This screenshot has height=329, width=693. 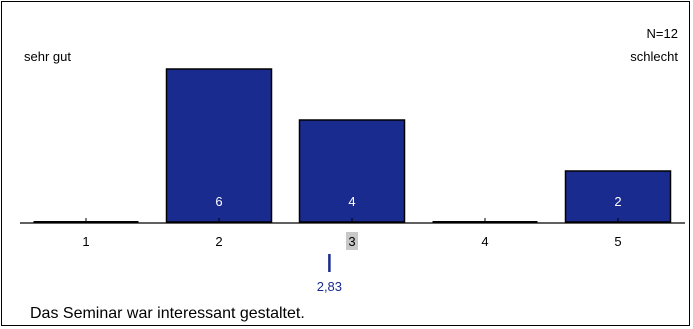 I want to click on bar-value-label-2: 6, so click(x=218, y=201).